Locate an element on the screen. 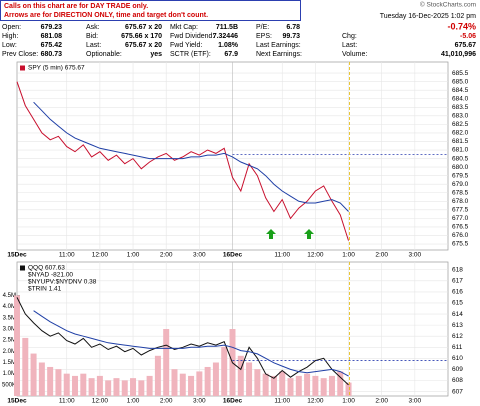 The width and height of the screenshot is (480, 406). quote-value: 679.23 is located at coordinates (52, 27).